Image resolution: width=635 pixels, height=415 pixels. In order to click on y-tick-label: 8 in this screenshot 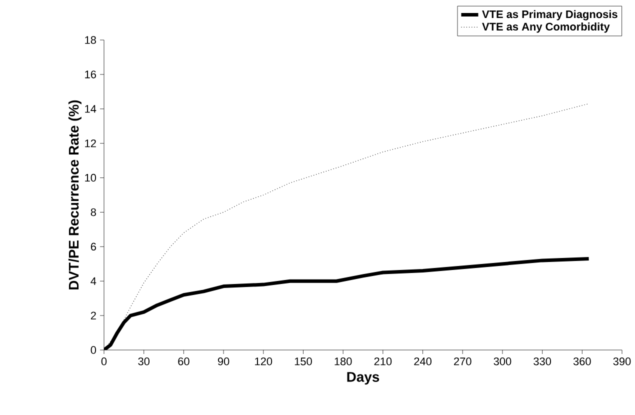, I will do `click(93, 212)`.